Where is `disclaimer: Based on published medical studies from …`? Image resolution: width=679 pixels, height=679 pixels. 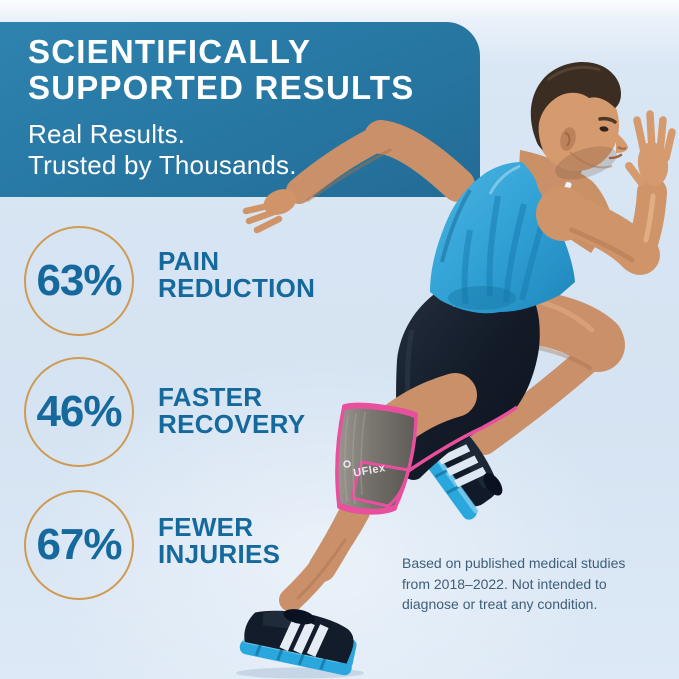 disclaimer: Based on published medical studies from … is located at coordinates (536, 584).